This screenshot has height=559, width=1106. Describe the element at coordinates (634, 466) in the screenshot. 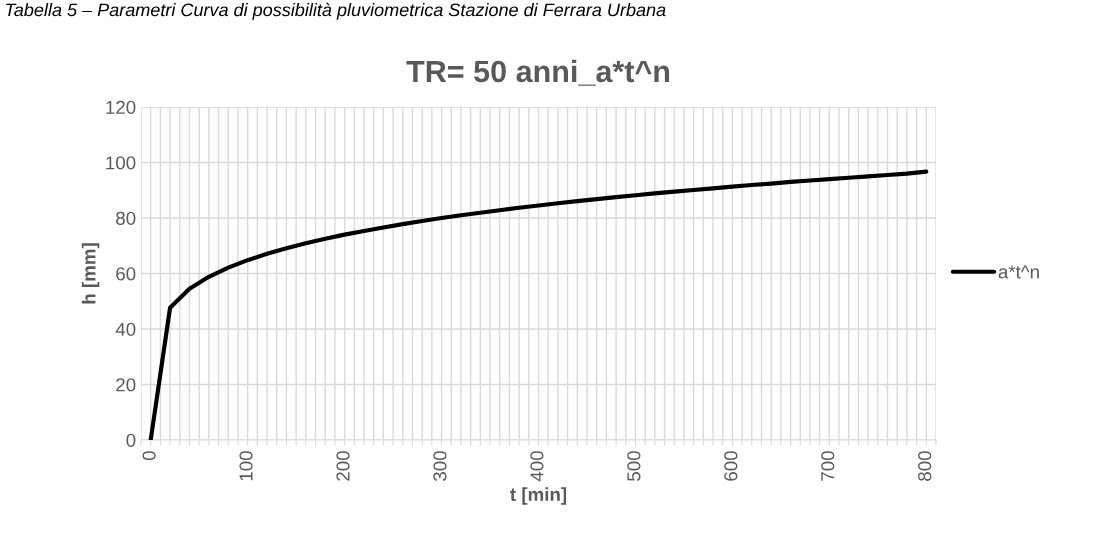

I see `x-tick-label: 500` at that location.